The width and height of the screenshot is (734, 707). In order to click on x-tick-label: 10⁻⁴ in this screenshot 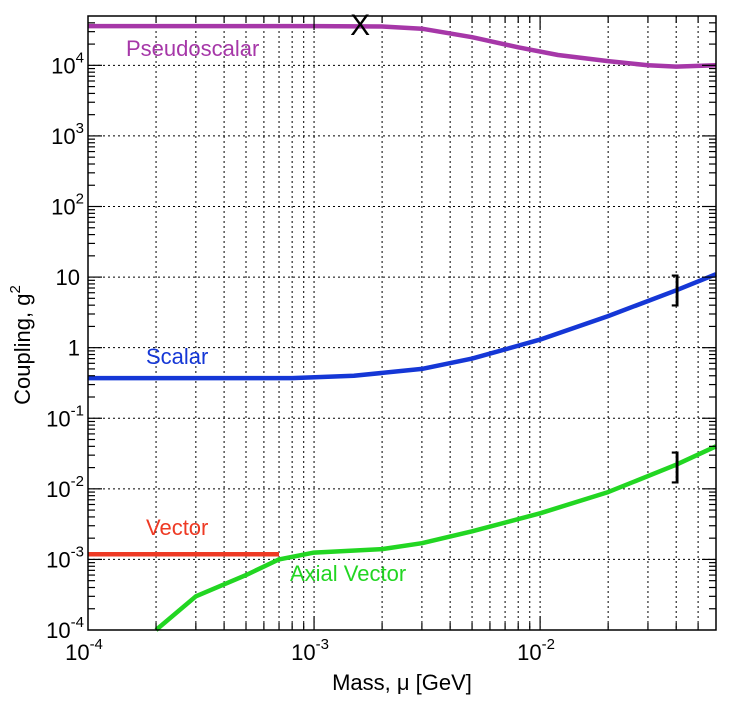, I will do `click(84, 650)`.